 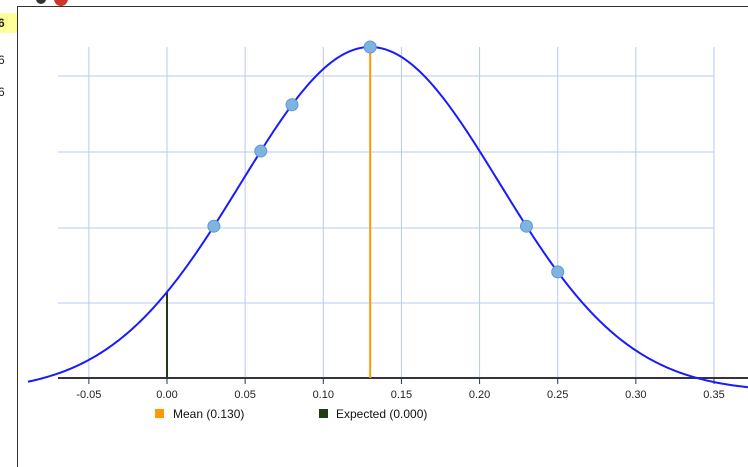 I want to click on left-panel: 6 6 6, so click(x=9, y=236).